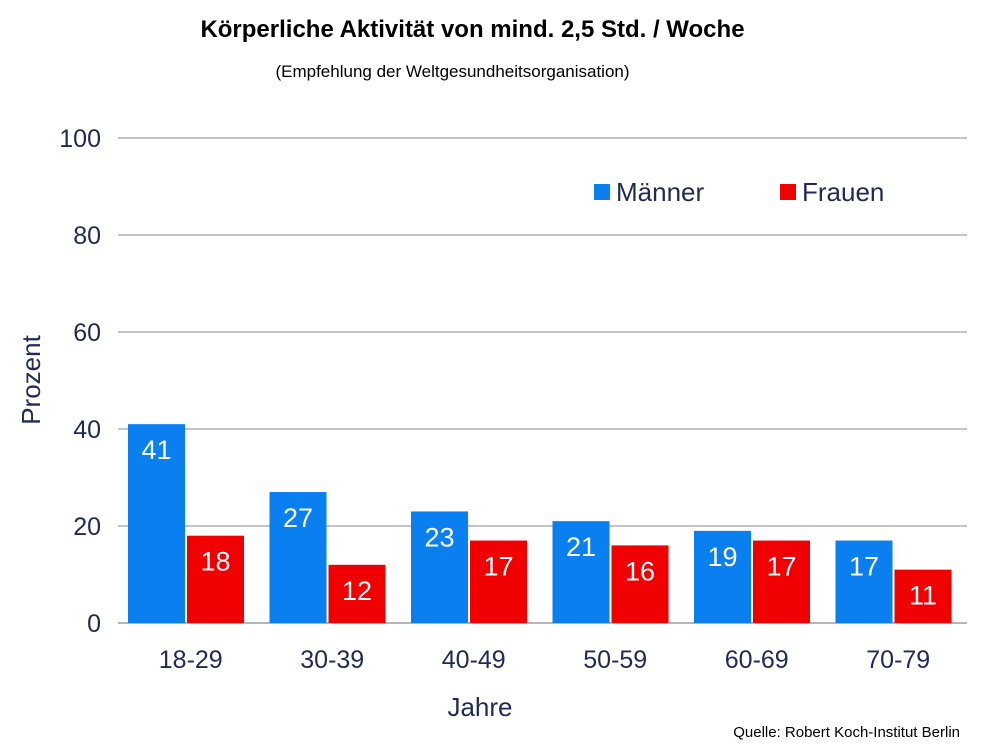  What do you see at coordinates (640, 571) in the screenshot?
I see `bar-value-label: 16` at bounding box center [640, 571].